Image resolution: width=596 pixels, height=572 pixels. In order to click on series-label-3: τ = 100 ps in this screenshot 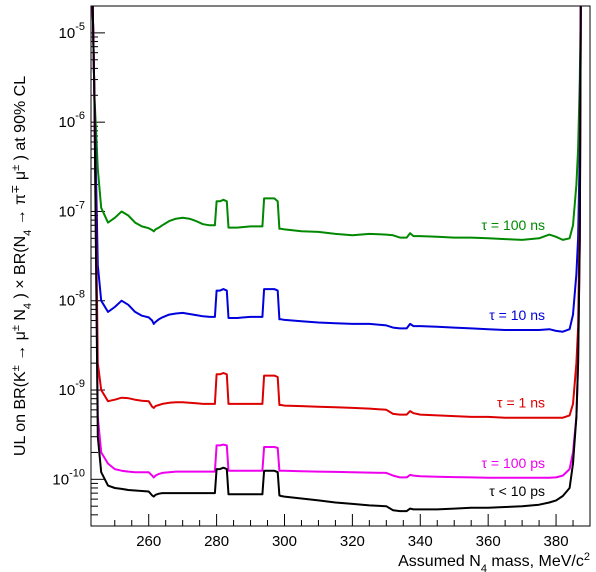, I will do `click(513, 463)`.